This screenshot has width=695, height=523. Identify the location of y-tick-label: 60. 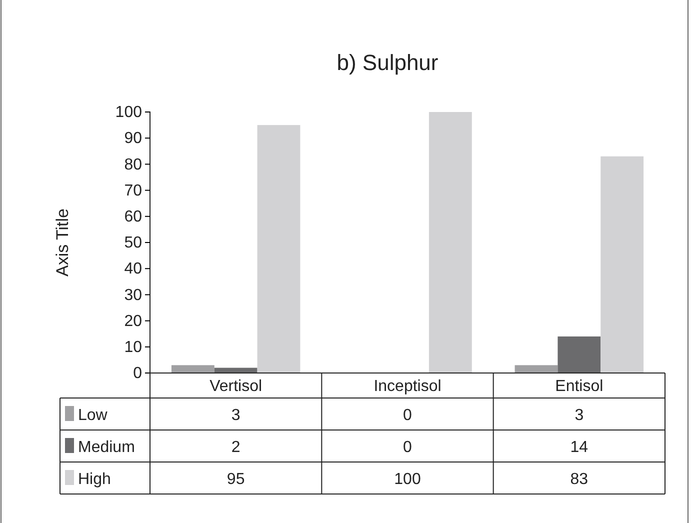
(133, 217).